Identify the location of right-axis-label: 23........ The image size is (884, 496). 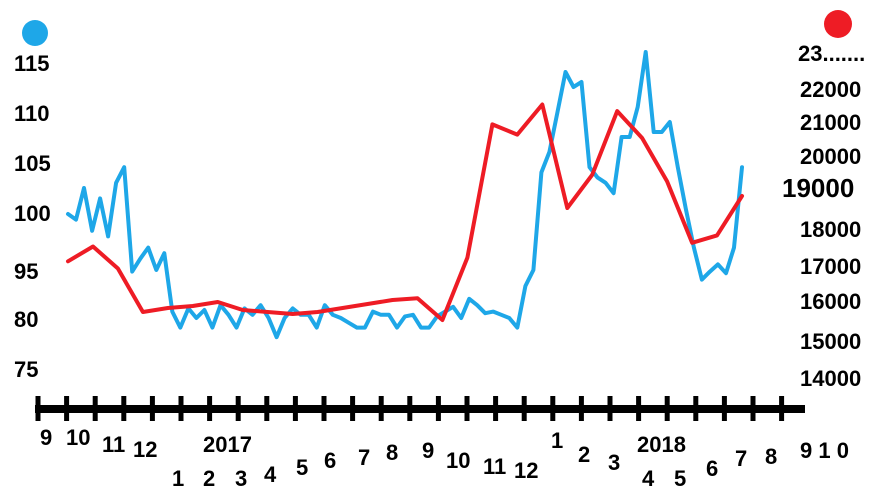
(831, 53).